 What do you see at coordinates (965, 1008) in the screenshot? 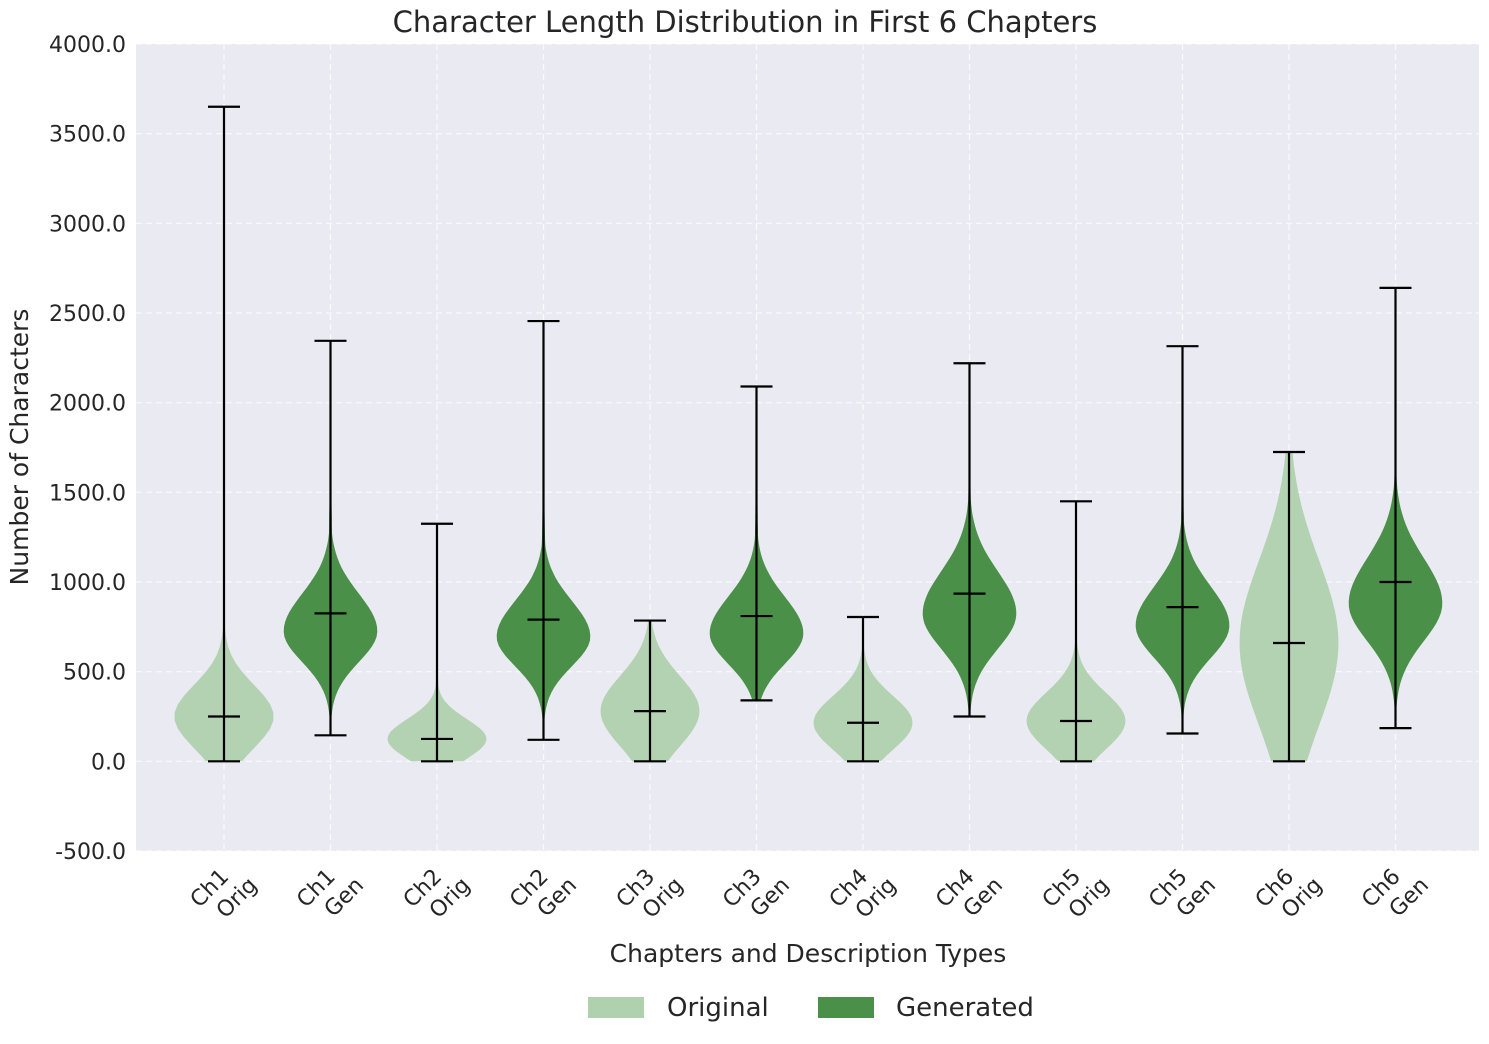
I see `legend-label-generated: Generated` at bounding box center [965, 1008].